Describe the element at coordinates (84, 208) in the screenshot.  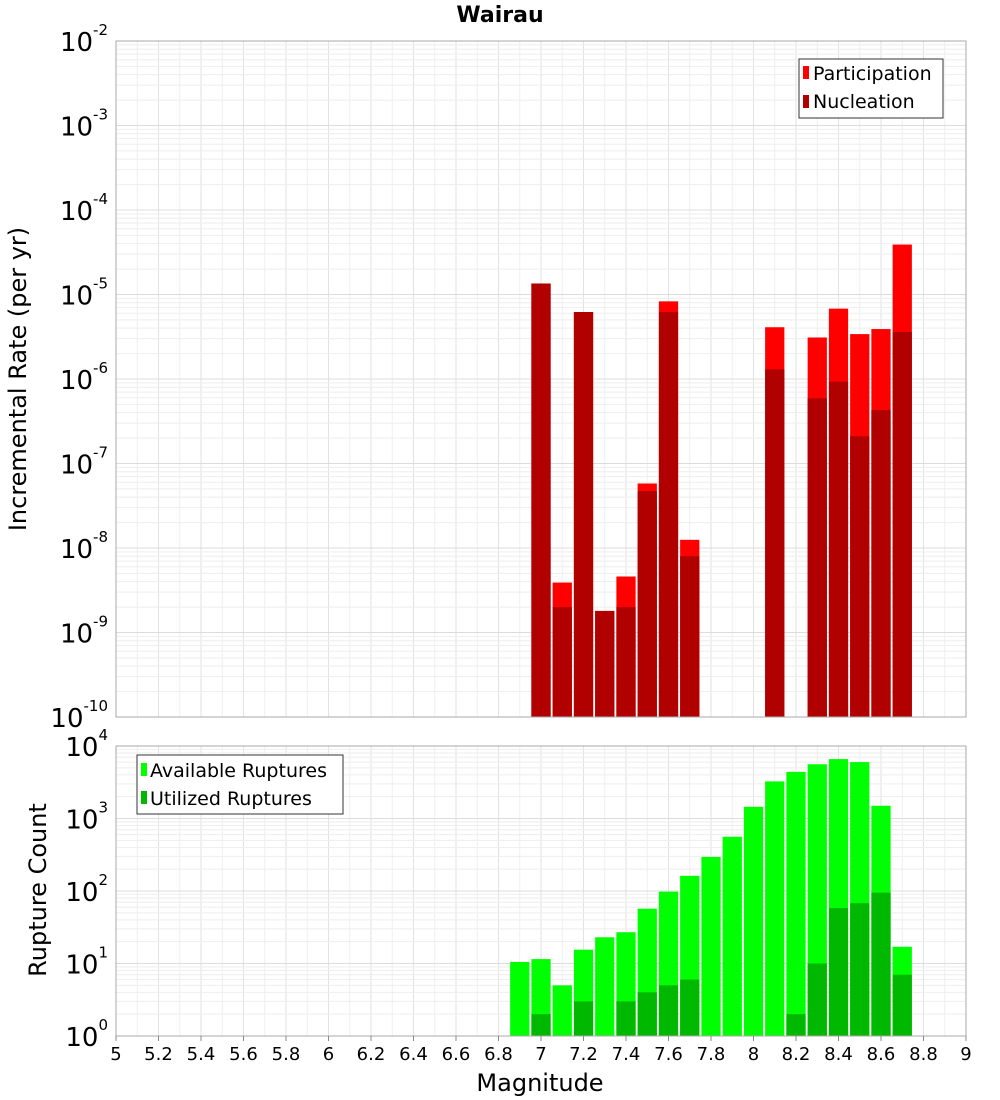
I see `top-y-tick-label: 10⁻⁴` at that location.